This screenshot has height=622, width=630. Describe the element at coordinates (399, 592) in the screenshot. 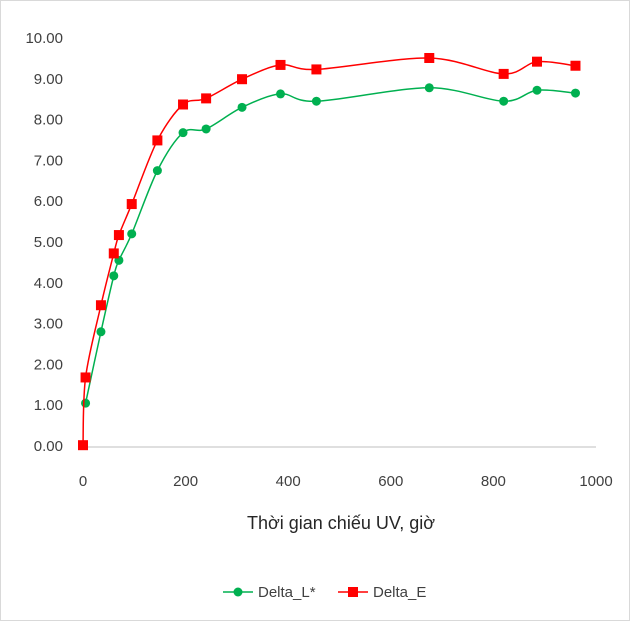

I see `legend-label: Delta_E` at that location.